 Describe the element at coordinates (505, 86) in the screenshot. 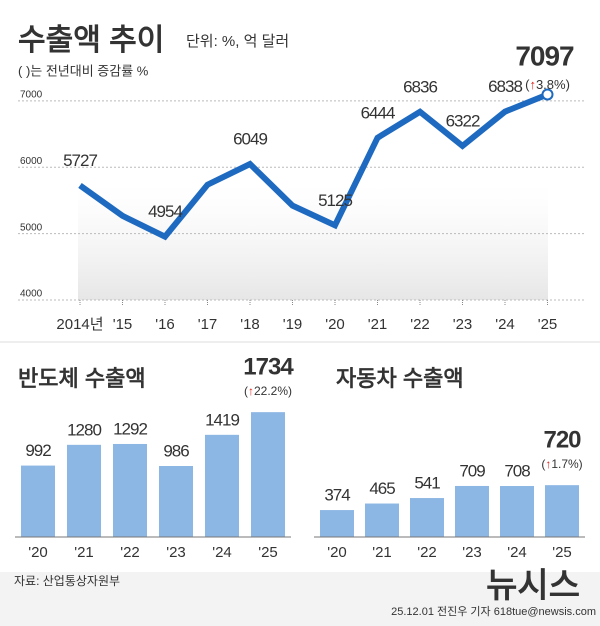

I see `data-label: 6838` at that location.